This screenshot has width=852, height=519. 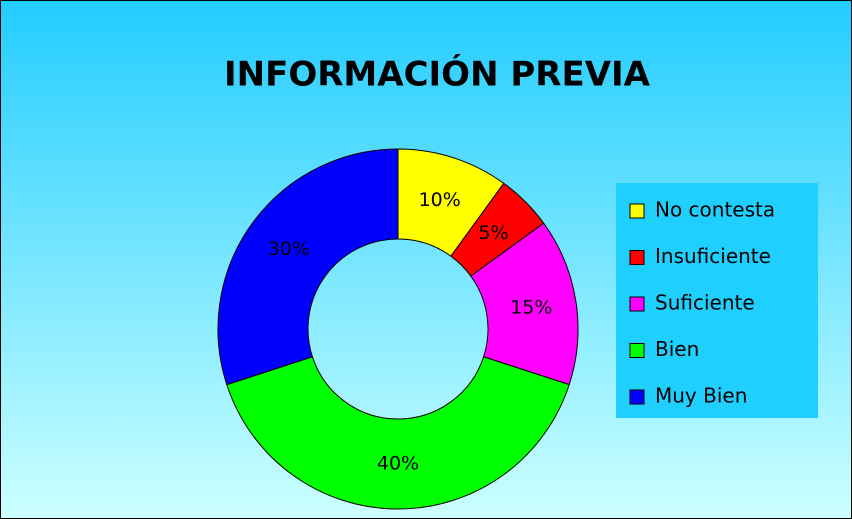 What do you see at coordinates (705, 303) in the screenshot?
I see `legend-label: Suficiente` at bounding box center [705, 303].